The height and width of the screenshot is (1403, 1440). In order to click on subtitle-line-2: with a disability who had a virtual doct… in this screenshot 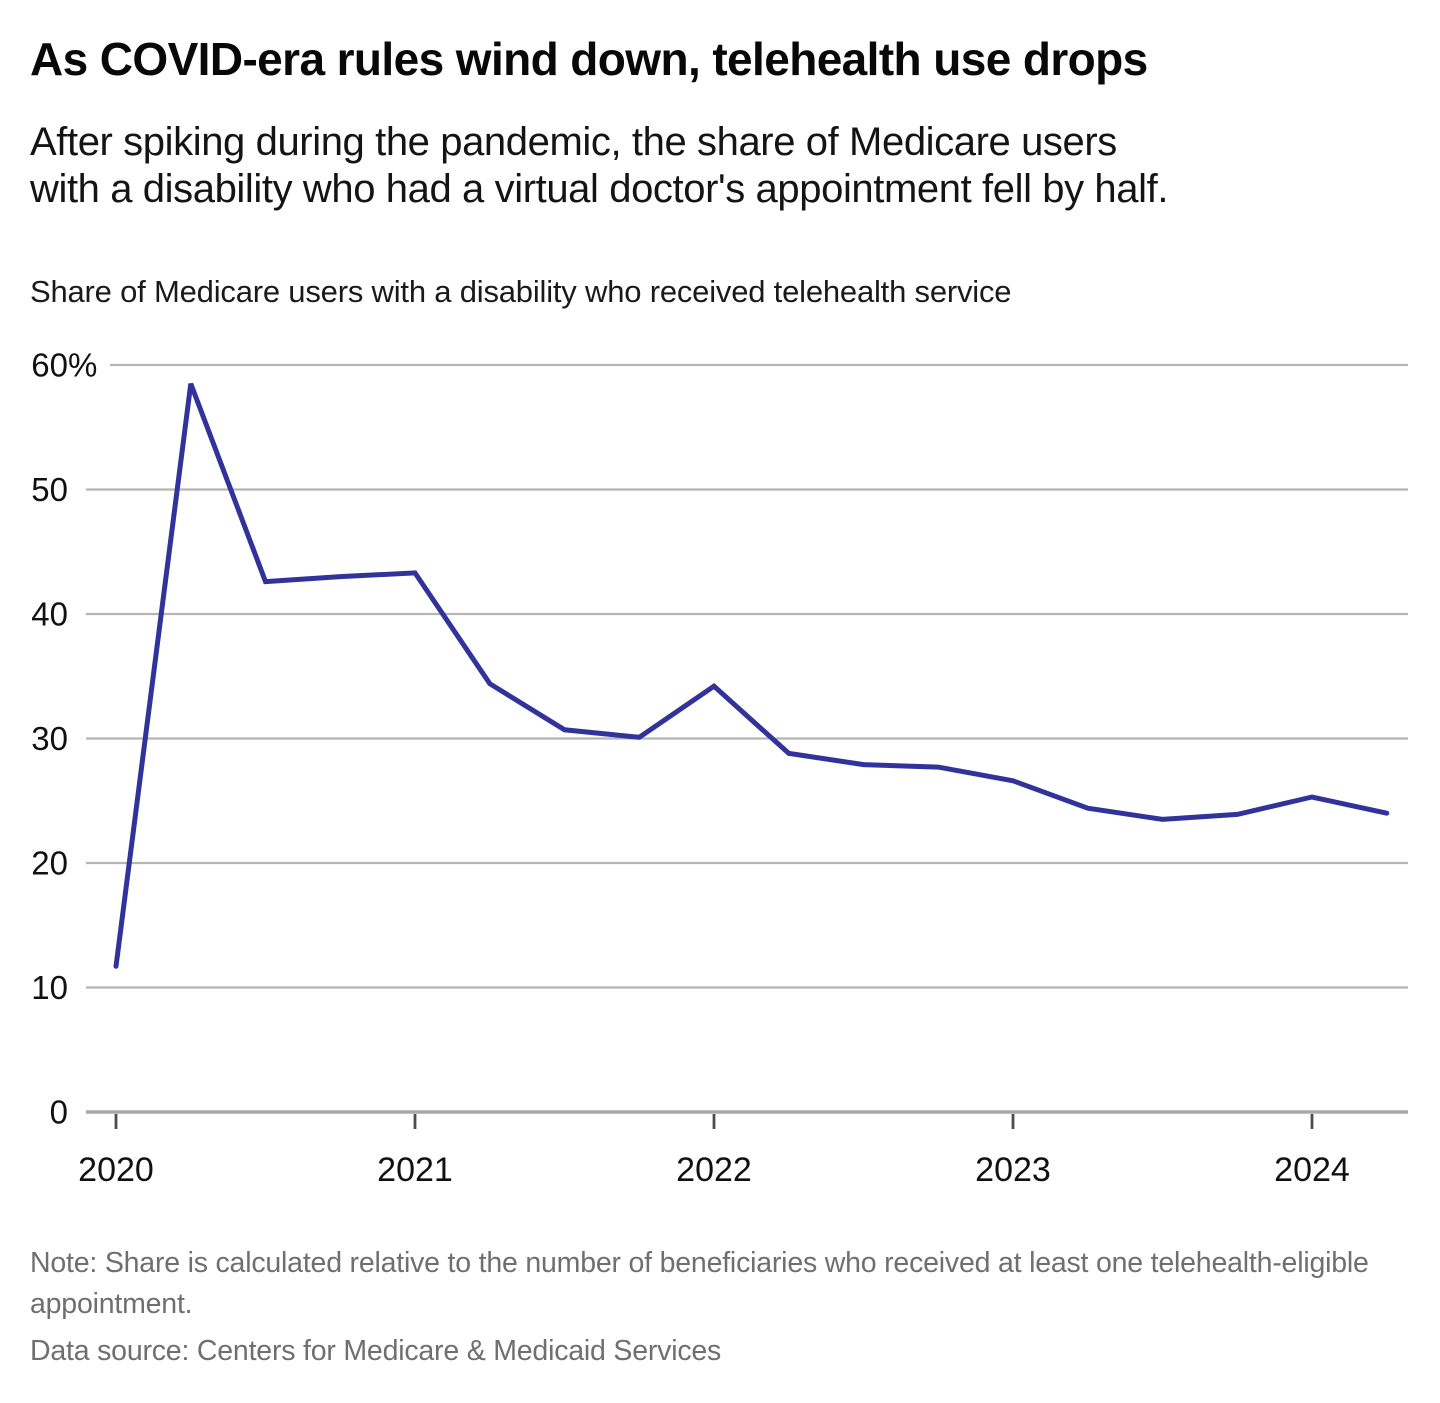, I will do `click(599, 189)`.